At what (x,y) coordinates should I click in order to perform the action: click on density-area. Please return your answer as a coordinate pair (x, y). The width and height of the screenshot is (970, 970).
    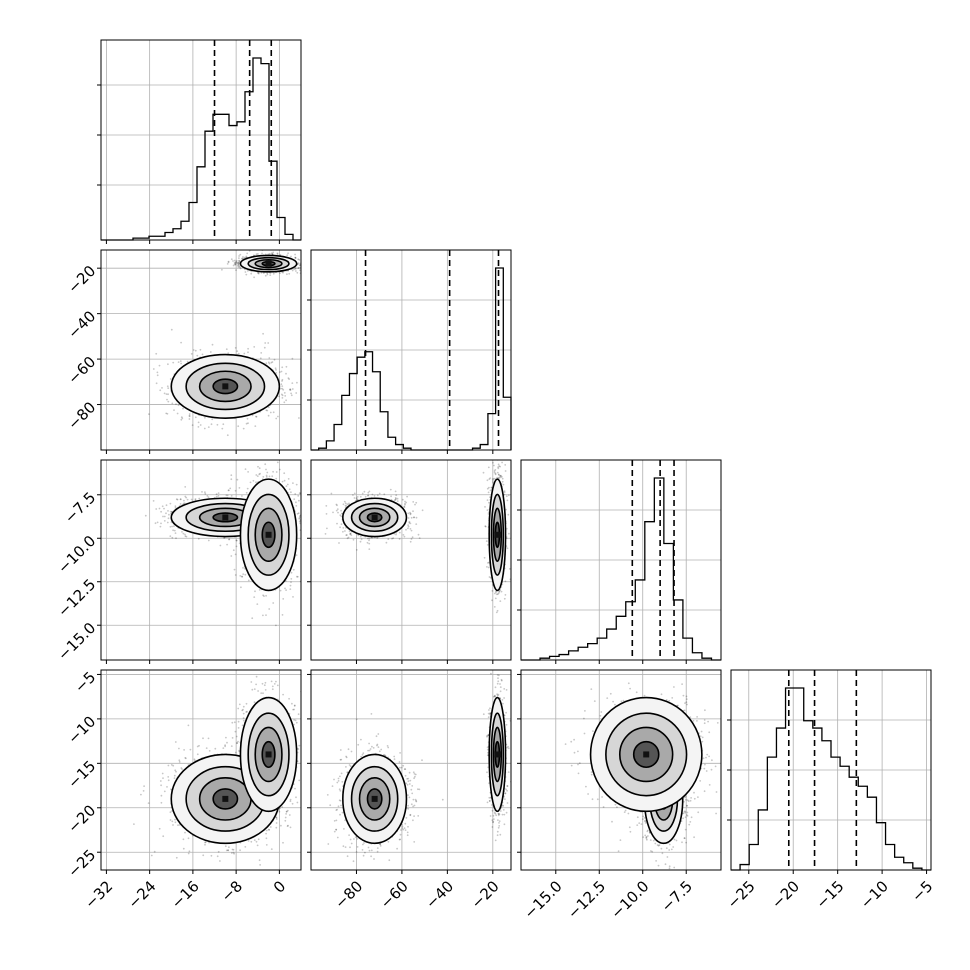
    Looking at the image, I should click on (229, 343).